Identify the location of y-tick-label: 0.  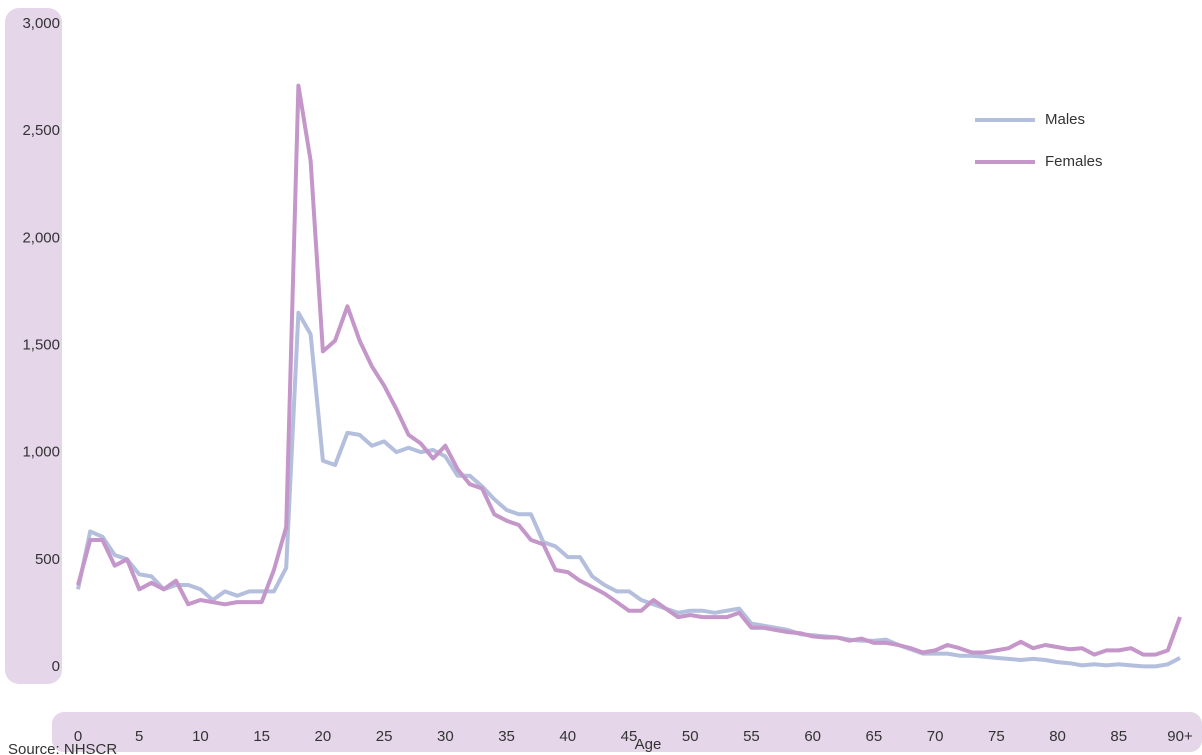
(56, 666).